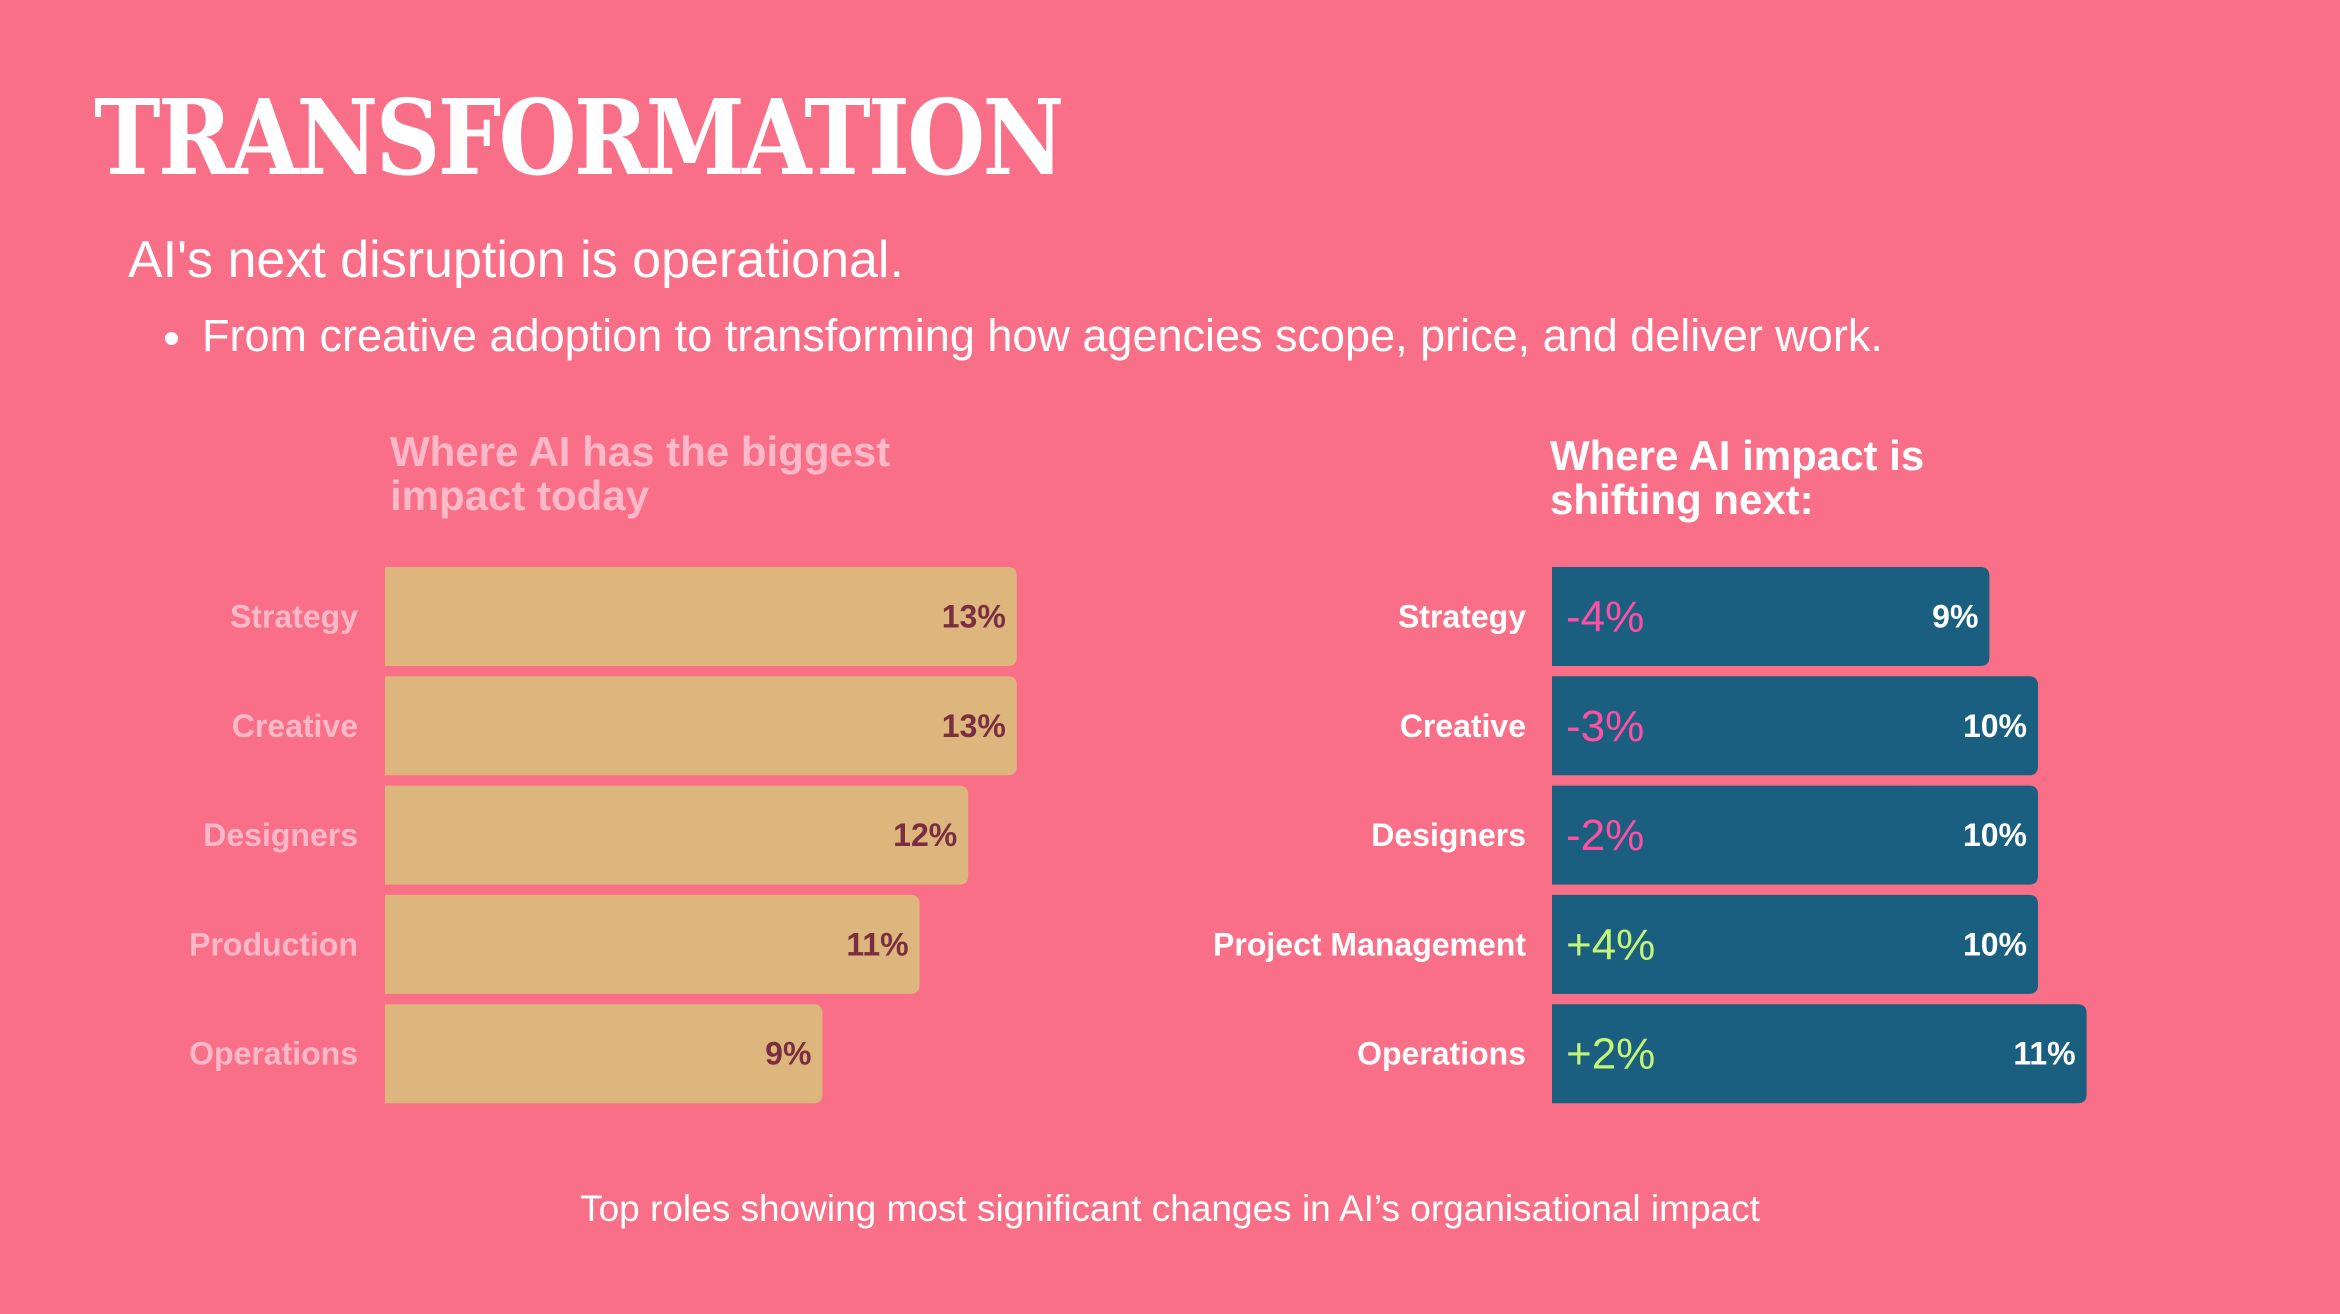 The width and height of the screenshot is (2340, 1314). I want to click on right-category-label: Designers, so click(1448, 835).